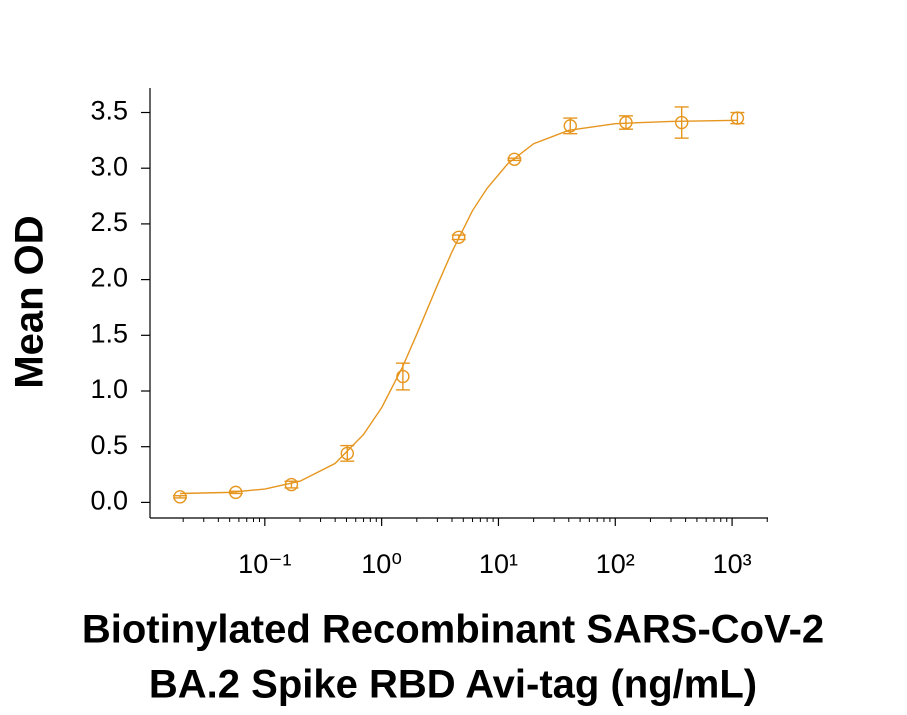 The image size is (907, 715). I want to click on y-axis-title: Mean OD, so click(30, 301).